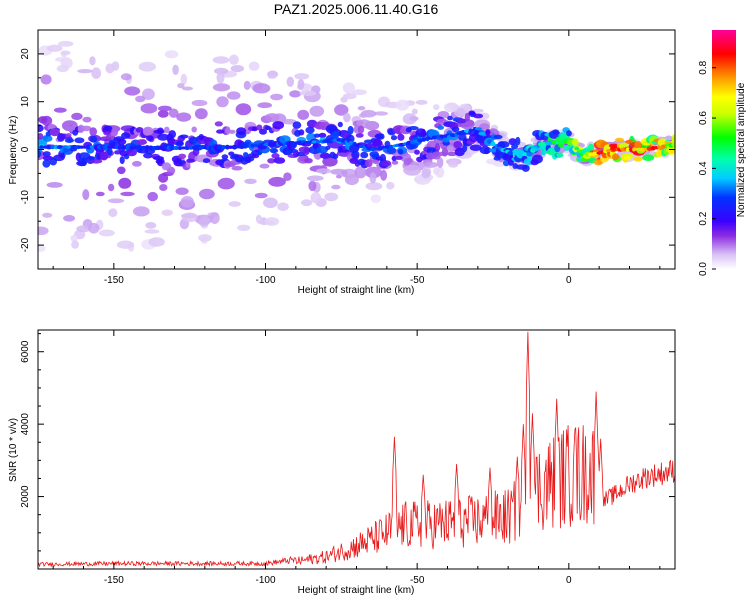  I want to click on spectrogram-ylabel: Frequency (Hz), so click(13, 150).